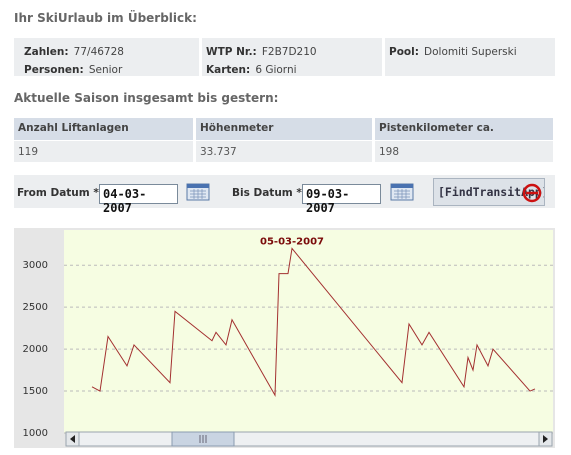 This screenshot has height=455, width=571. What do you see at coordinates (138, 199) in the screenshot?
I see `date-input: 04-03-2007` at bounding box center [138, 199].